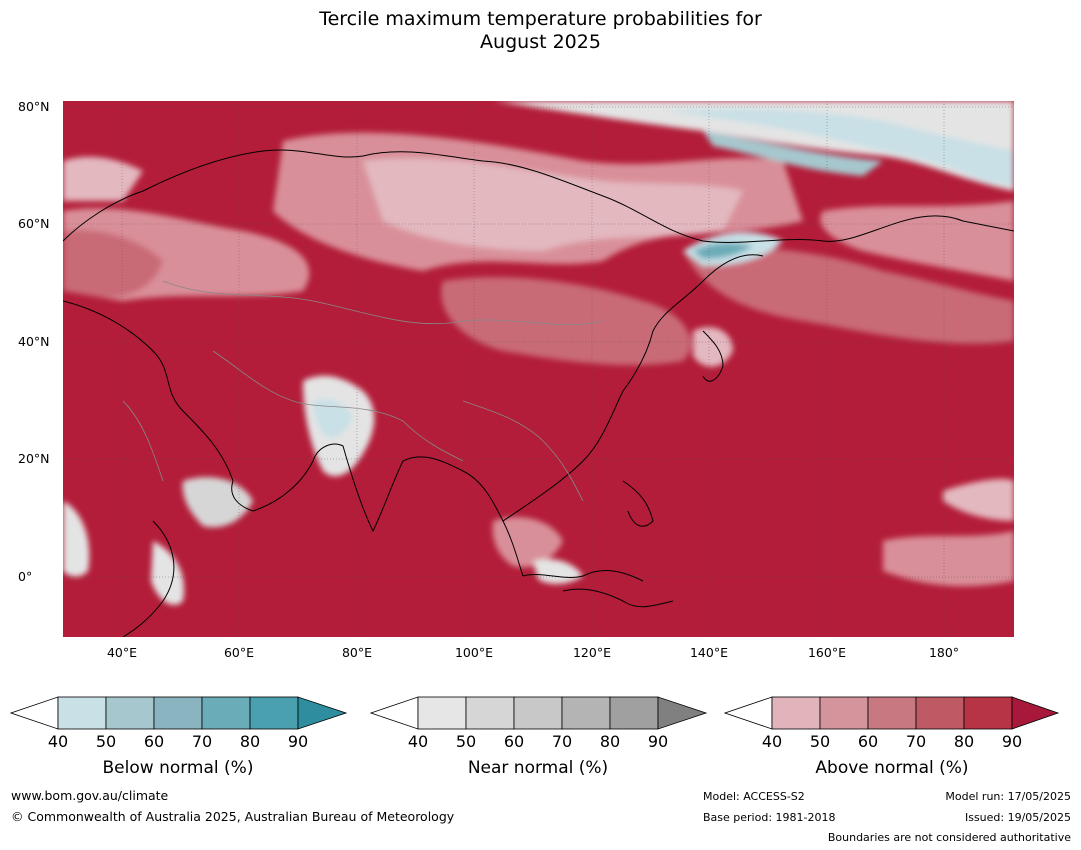 This screenshot has width=1081, height=850. What do you see at coordinates (1008, 796) in the screenshot?
I see `model-run: Model run: 17/05/2025` at bounding box center [1008, 796].